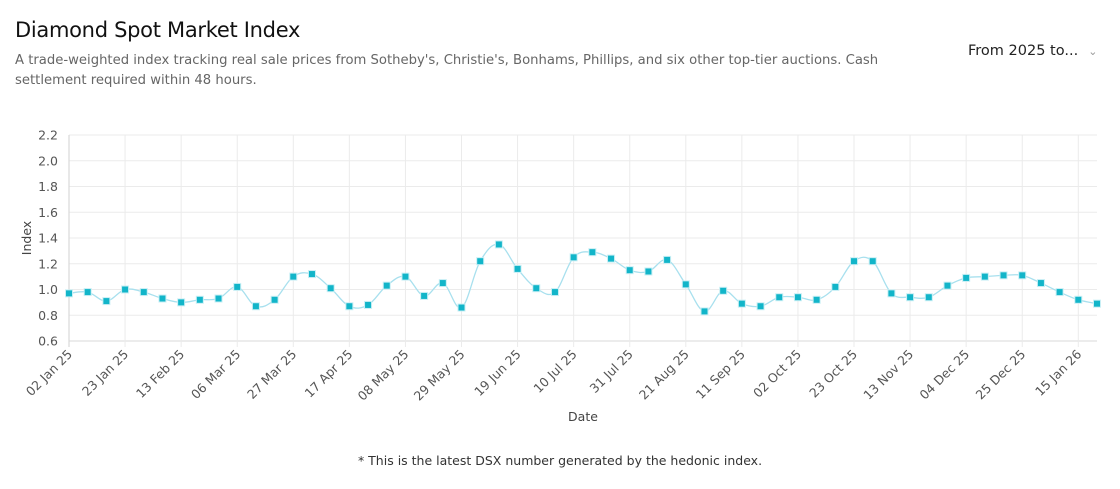  I want to click on y-tick-label: 1.2, so click(48, 263).